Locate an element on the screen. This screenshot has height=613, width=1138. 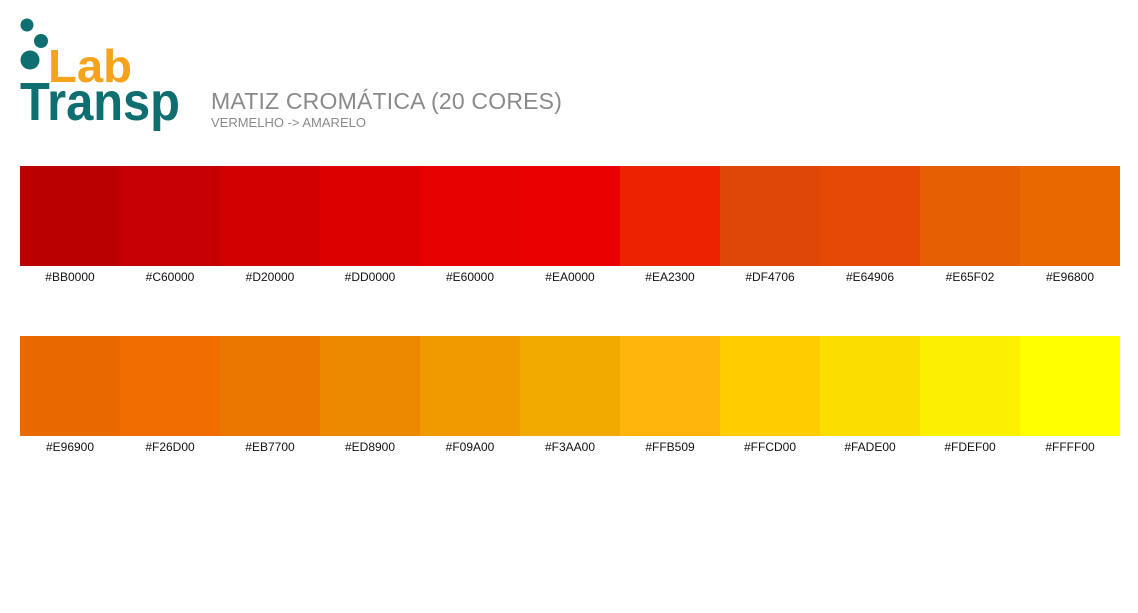
logo-dot-large is located at coordinates (30, 60).